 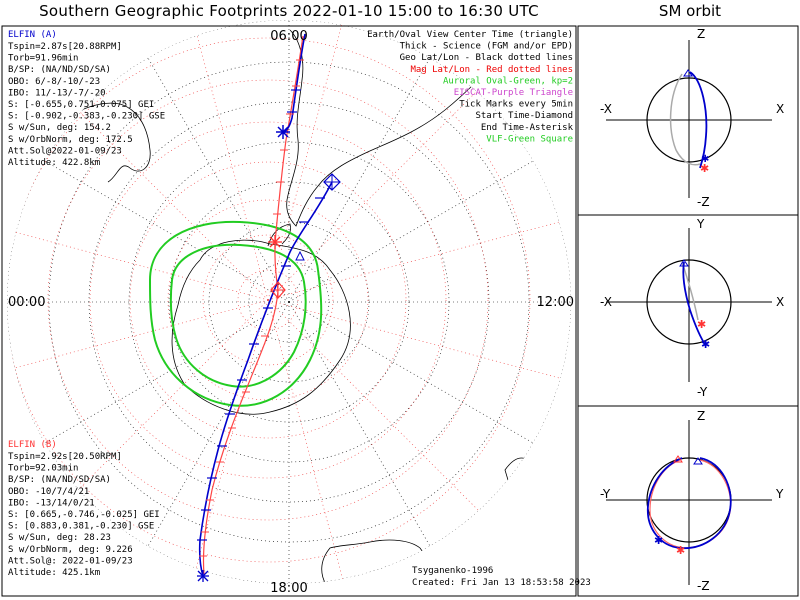 I want to click on sm1-right: X, so click(x=780, y=109).